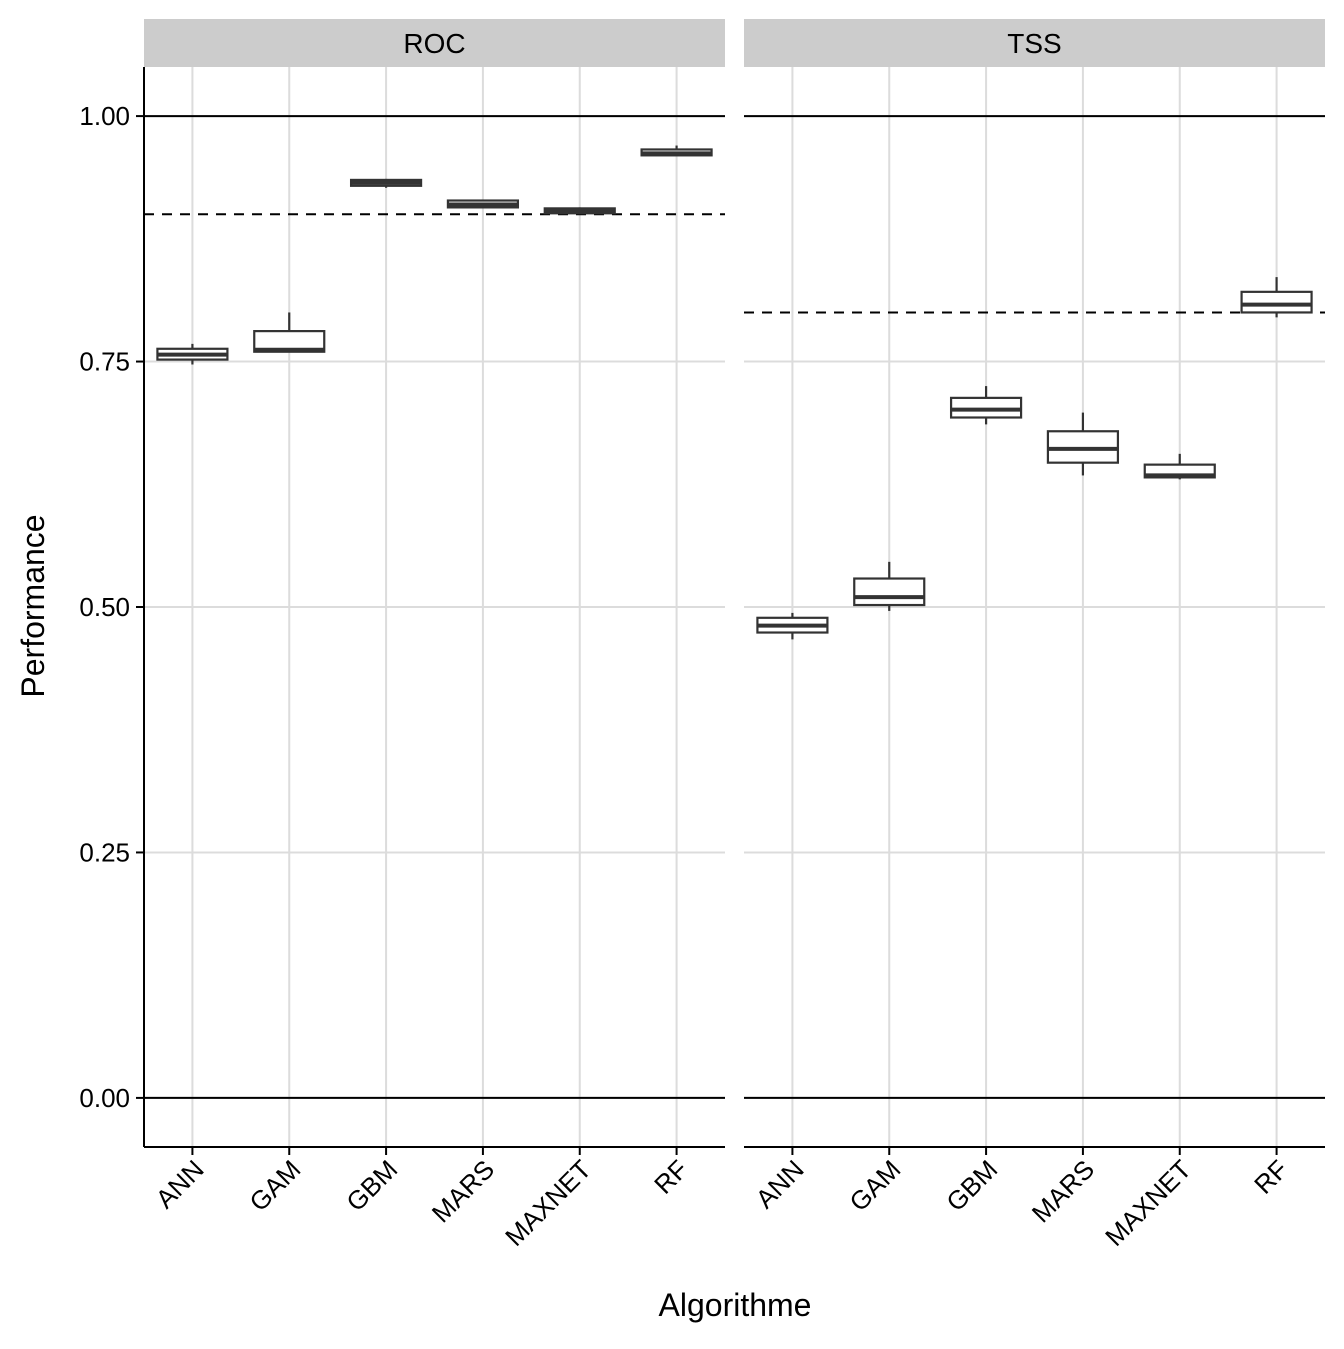  What do you see at coordinates (104, 362) in the screenshot?
I see `y-tick-label: 0.75` at bounding box center [104, 362].